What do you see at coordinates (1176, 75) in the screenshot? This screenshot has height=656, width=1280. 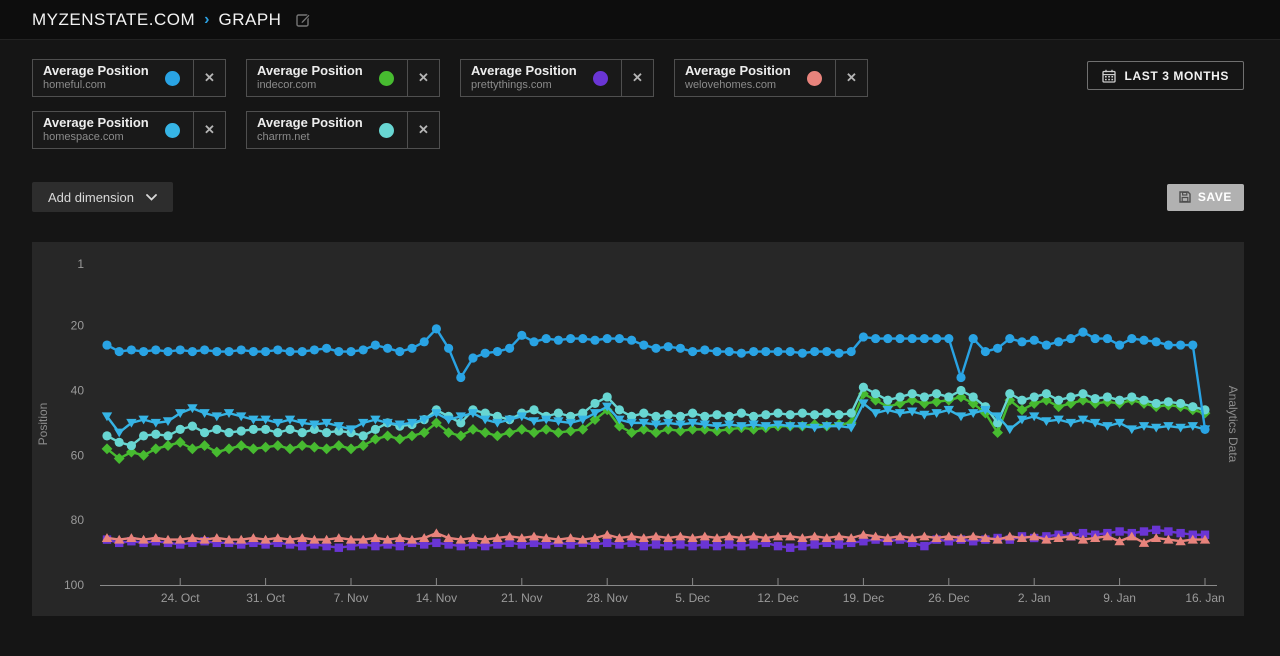 I see `date-range-label: LAST 3 MONTHS` at bounding box center [1176, 75].